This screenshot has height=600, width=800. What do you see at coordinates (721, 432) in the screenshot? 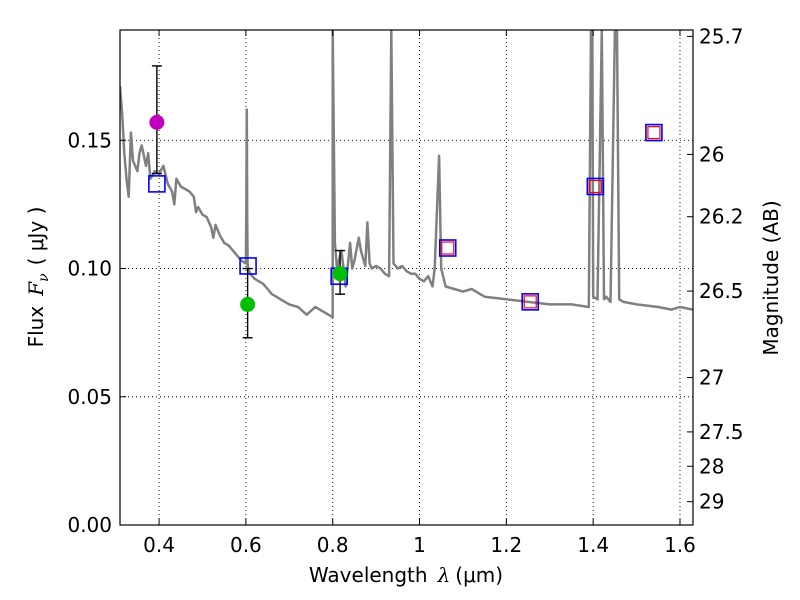
I see `y2-tick-label: 27.5` at bounding box center [721, 432].